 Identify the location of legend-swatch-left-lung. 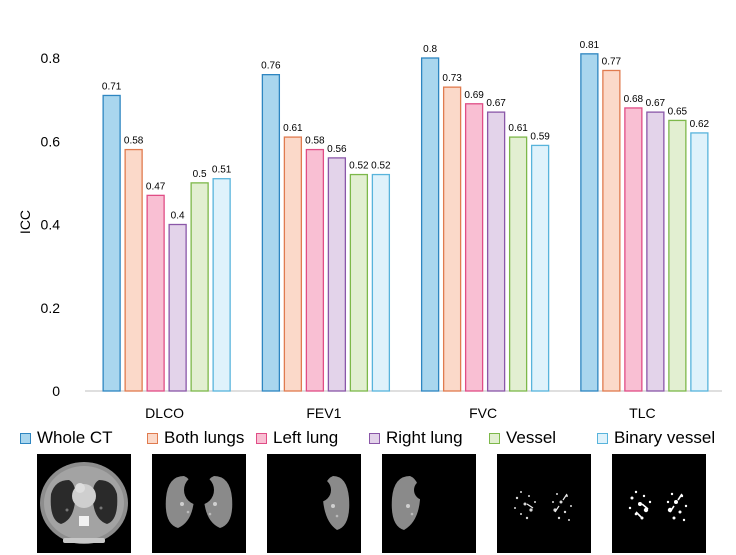
(261, 438).